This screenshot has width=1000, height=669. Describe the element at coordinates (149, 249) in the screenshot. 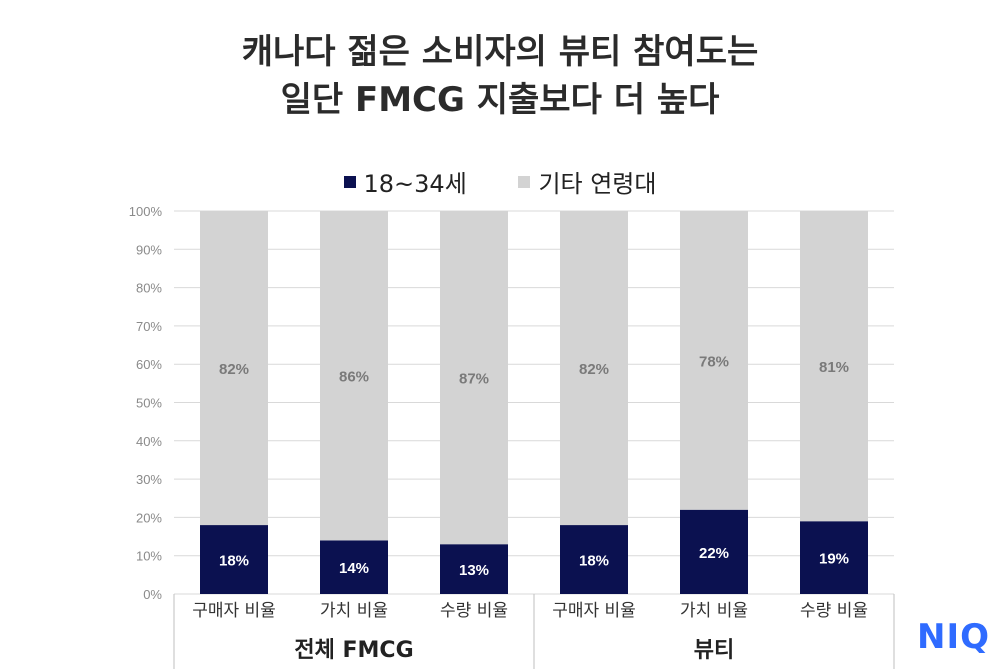

I see `y-tick-label: 90%` at that location.